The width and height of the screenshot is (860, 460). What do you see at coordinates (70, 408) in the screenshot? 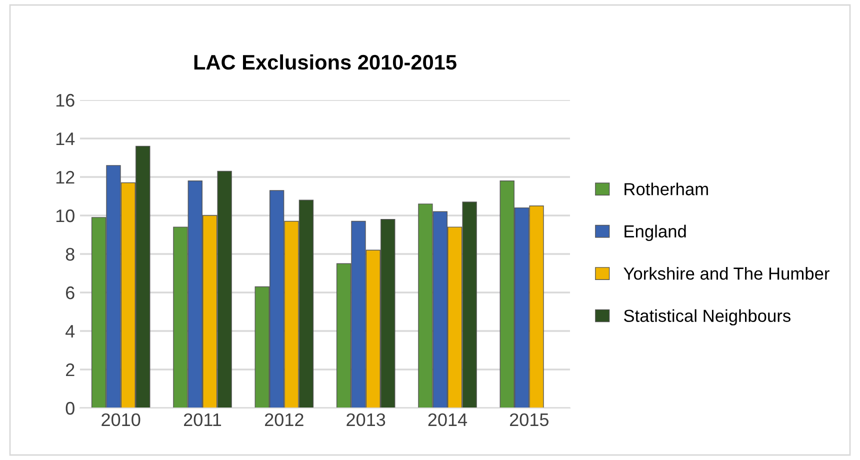
I see `y-tick-label: 0` at bounding box center [70, 408].